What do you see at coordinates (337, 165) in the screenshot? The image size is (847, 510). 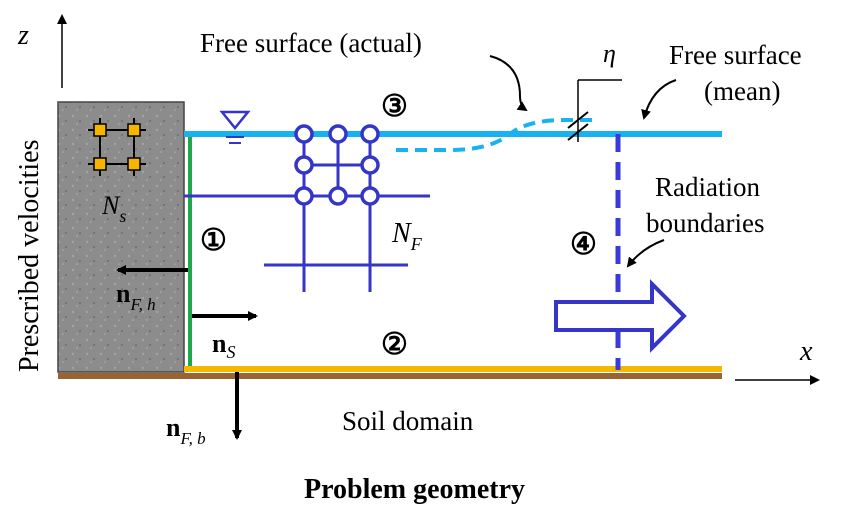 I see `fluid-mesh-nodes` at bounding box center [337, 165].